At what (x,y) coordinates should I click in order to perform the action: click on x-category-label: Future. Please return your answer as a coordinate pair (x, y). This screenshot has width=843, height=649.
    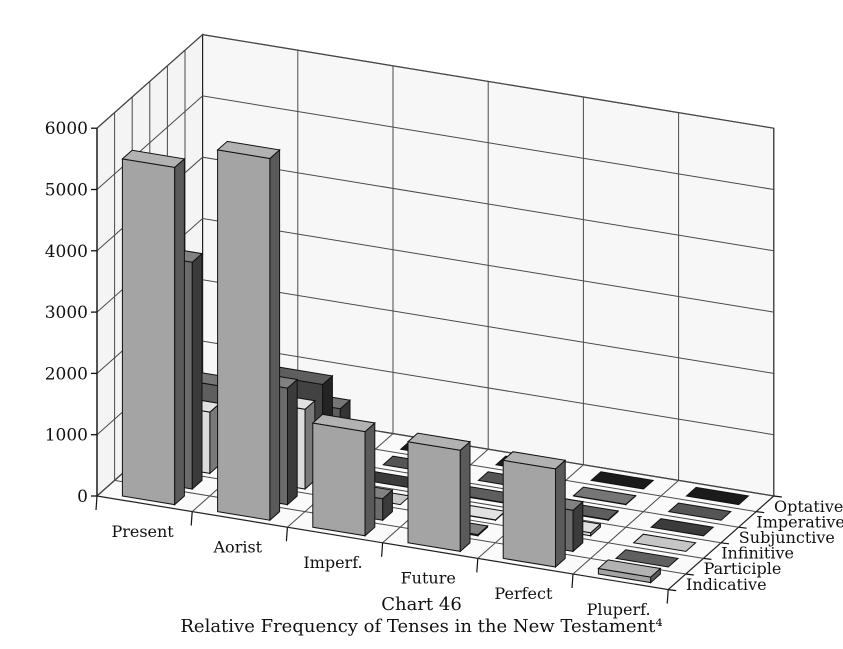
    Looking at the image, I should click on (428, 578).